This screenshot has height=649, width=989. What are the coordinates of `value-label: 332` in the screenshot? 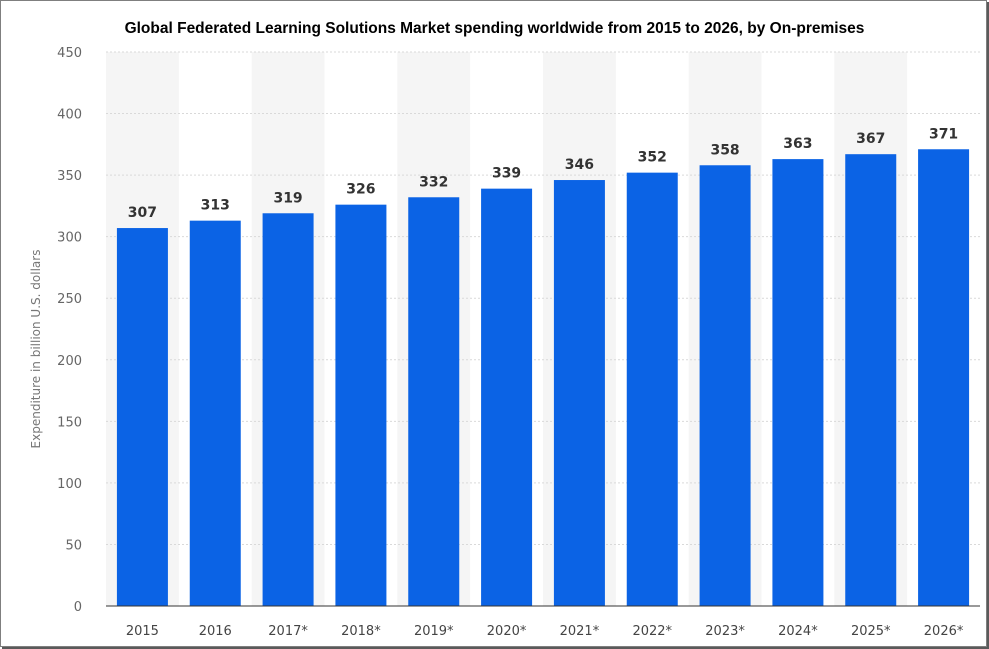 It's located at (433, 182).